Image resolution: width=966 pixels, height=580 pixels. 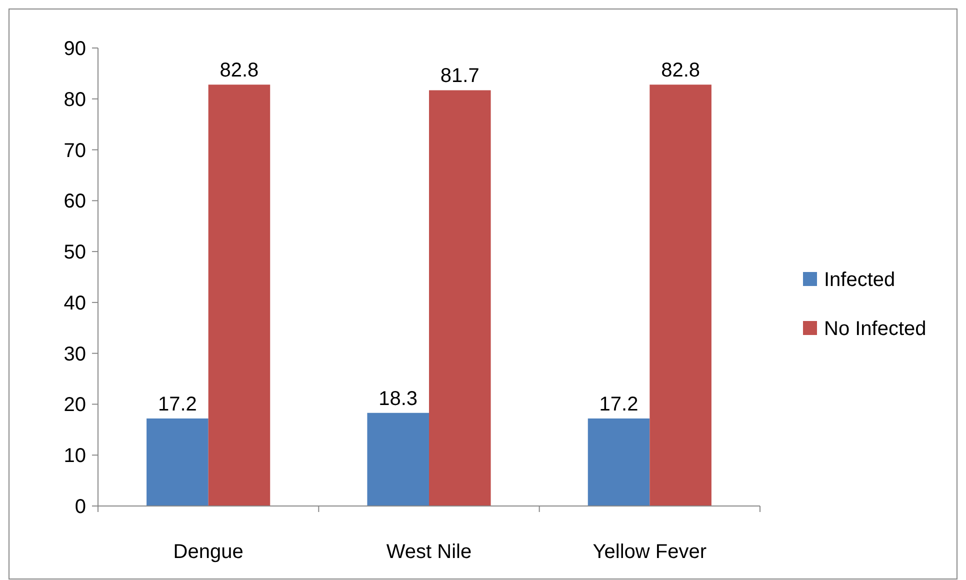 What do you see at coordinates (649, 552) in the screenshot?
I see `x-tick-label: Yellow Fever` at bounding box center [649, 552].